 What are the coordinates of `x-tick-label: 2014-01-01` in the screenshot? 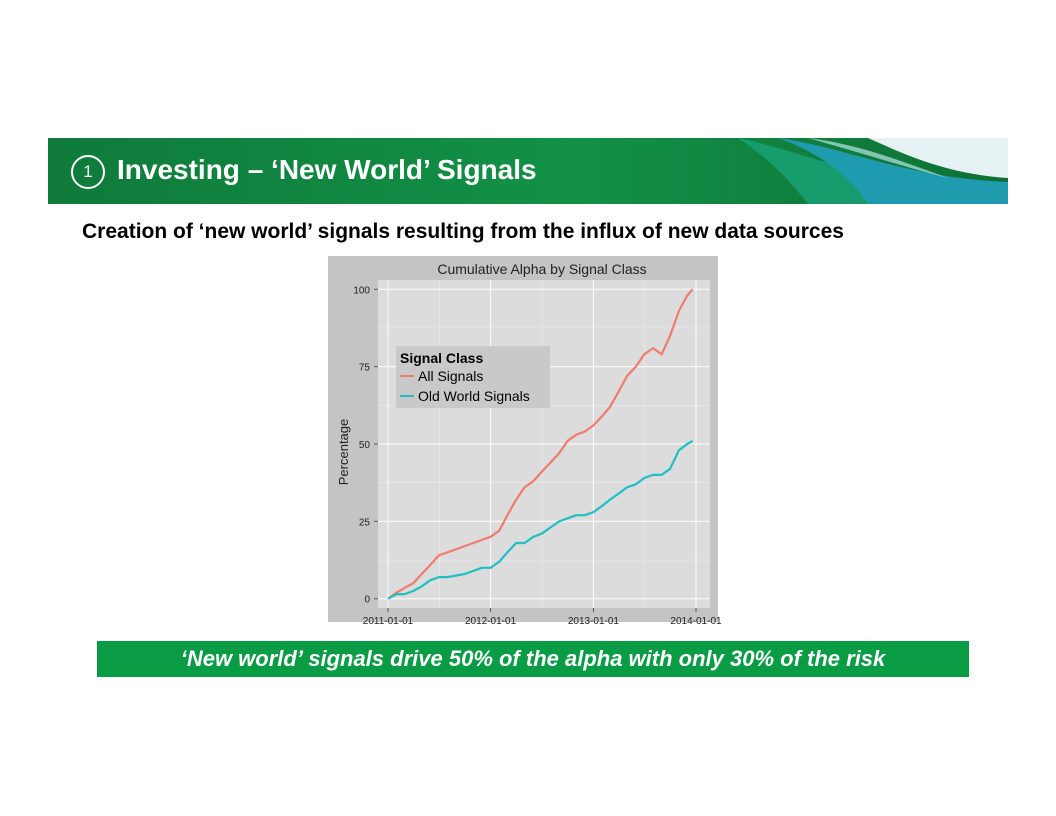 It's located at (696, 621).